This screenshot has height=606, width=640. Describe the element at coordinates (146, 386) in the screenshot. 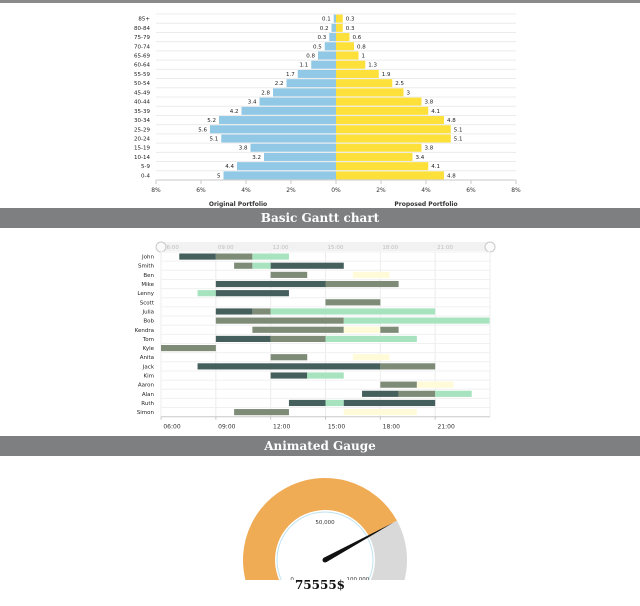

I see `gantt-row-label: Aaron` at that location.